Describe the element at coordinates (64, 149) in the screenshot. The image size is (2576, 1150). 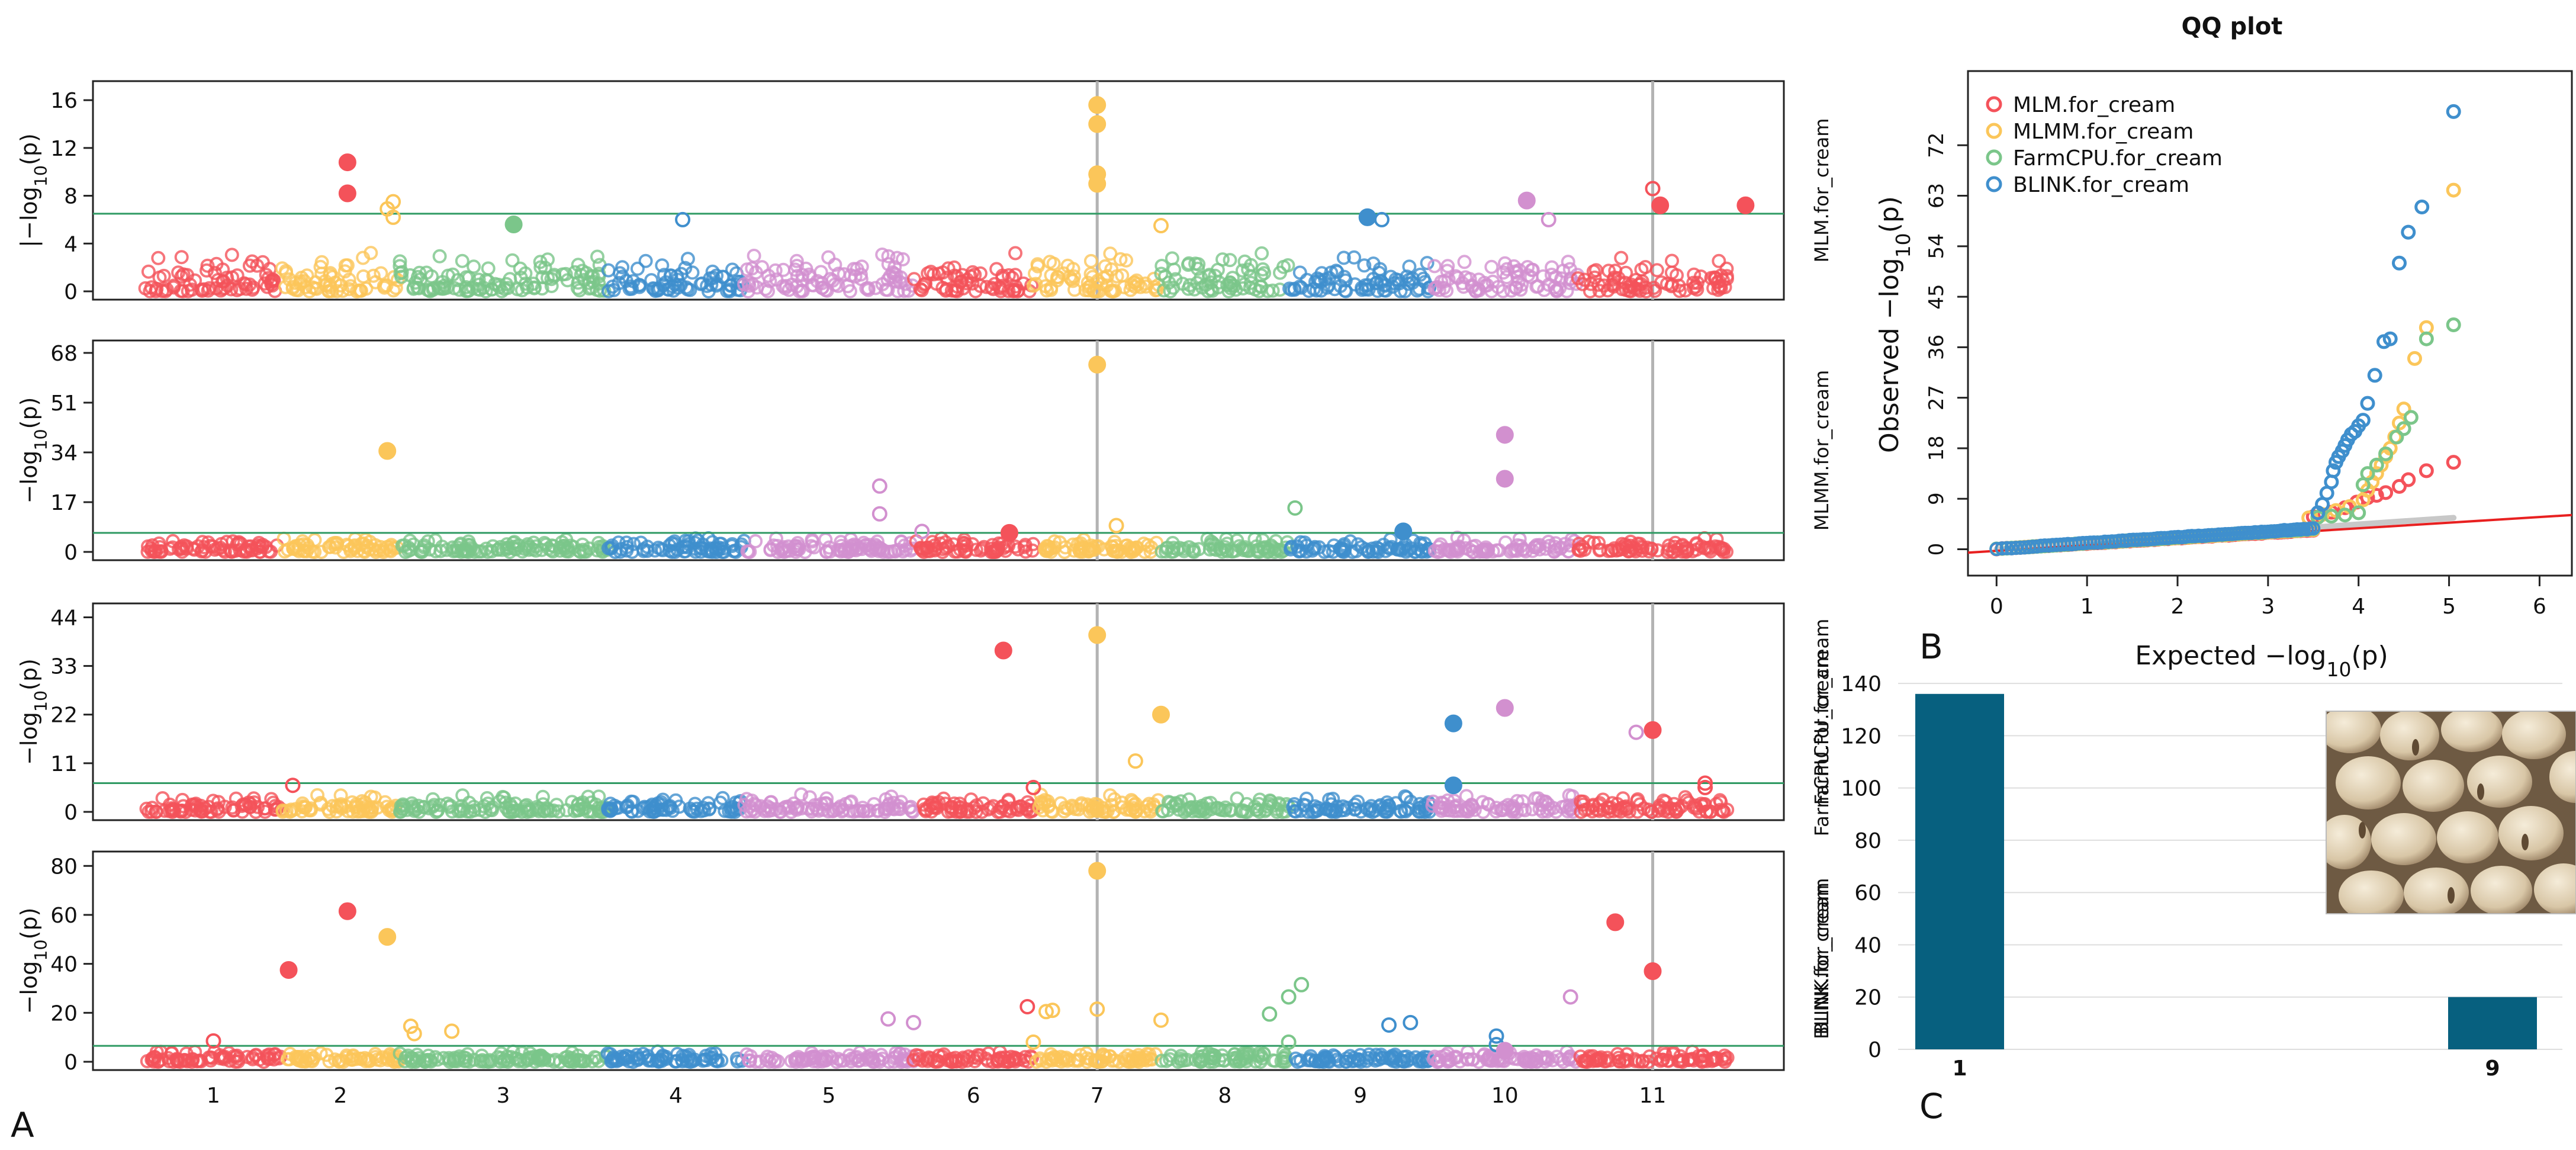
I see `y-tick-label: 12` at that location.